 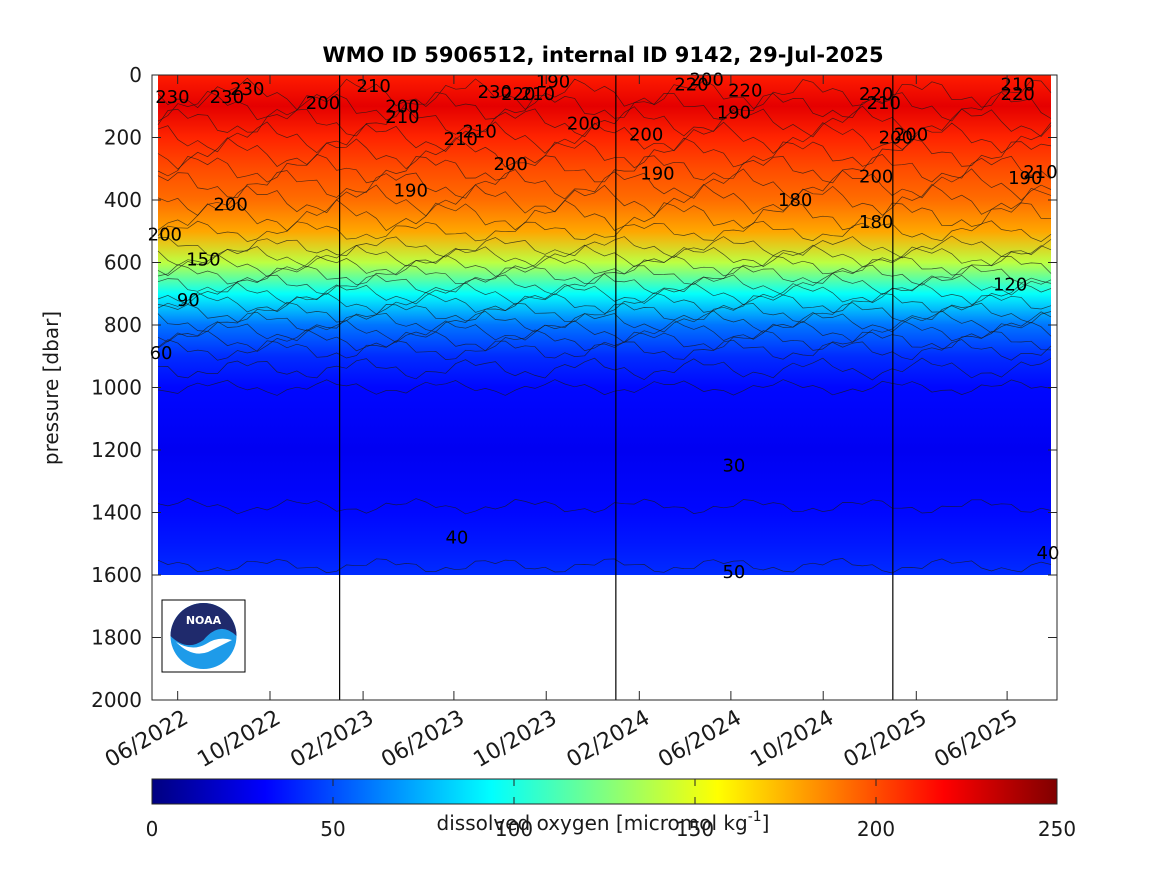 I want to click on colorbar-tick-label: 200, so click(x=876, y=829).